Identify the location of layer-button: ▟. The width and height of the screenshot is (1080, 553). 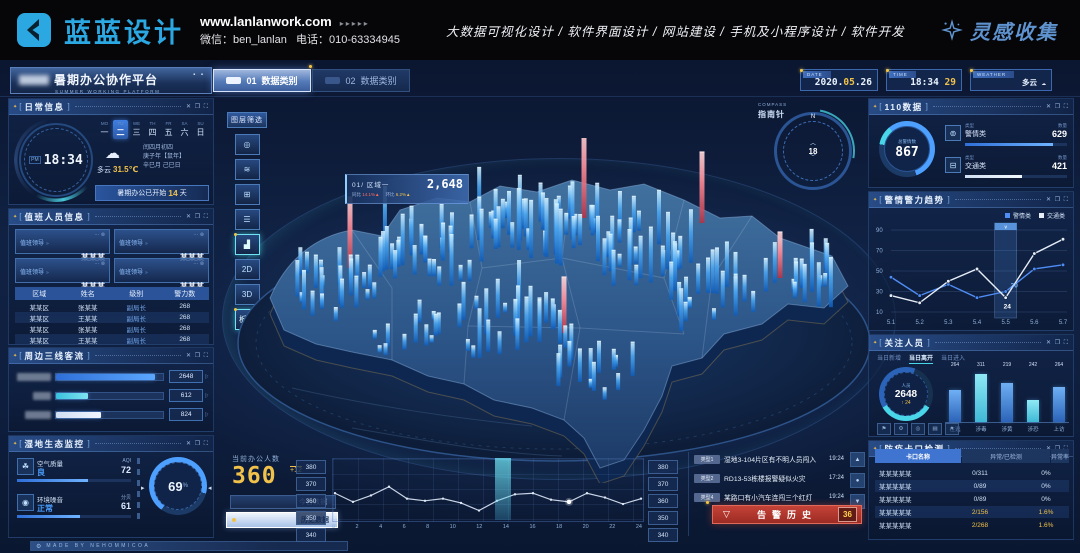
(246, 244).